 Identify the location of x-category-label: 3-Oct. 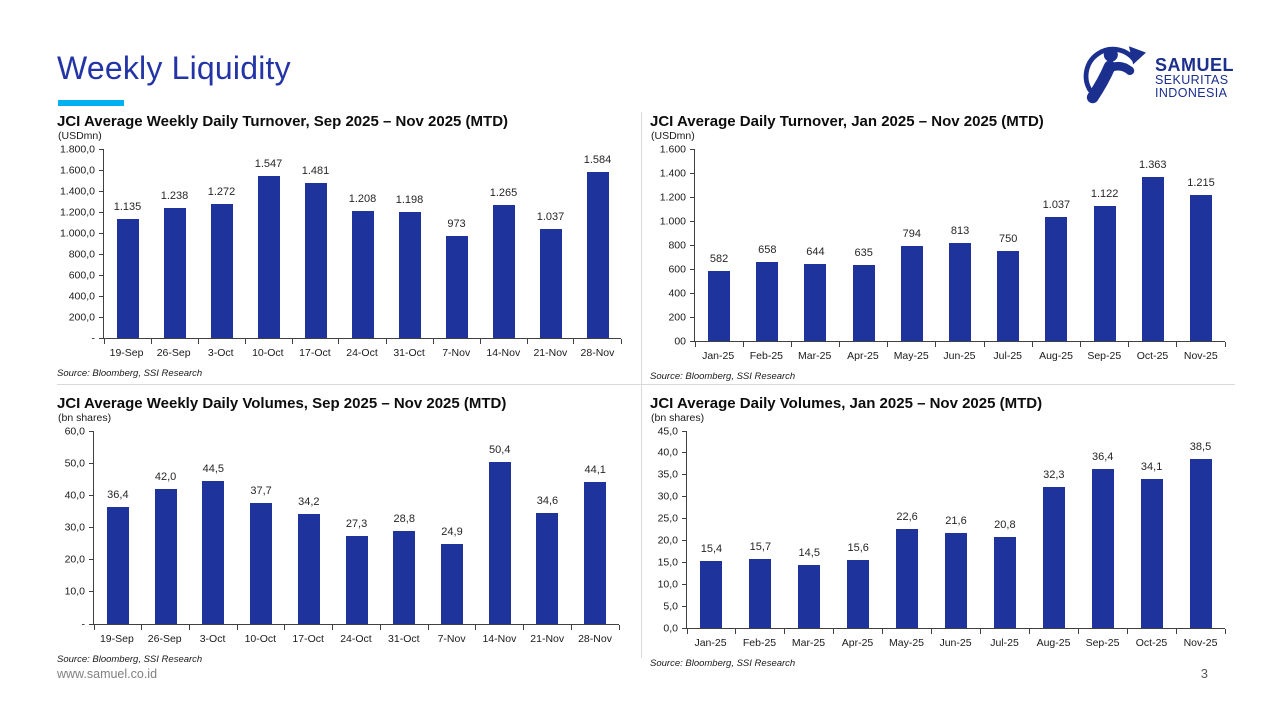
(220, 353).